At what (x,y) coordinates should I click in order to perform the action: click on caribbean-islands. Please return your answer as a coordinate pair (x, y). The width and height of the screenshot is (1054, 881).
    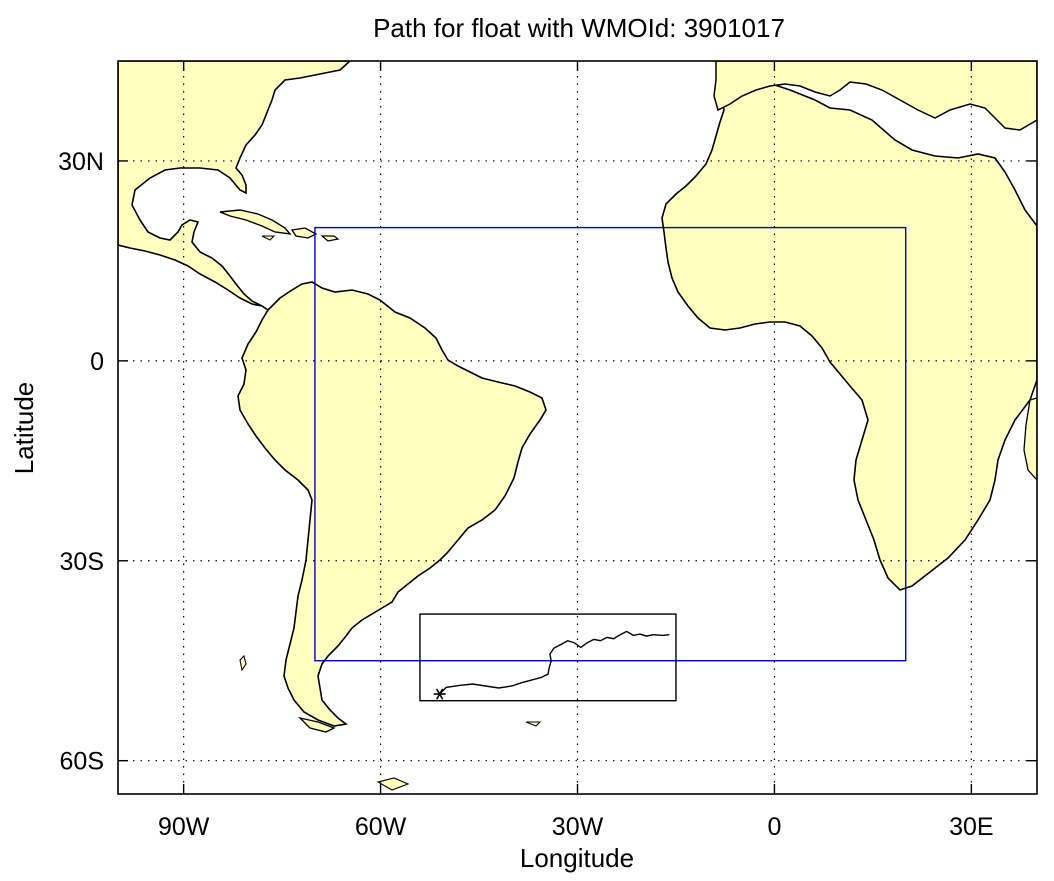
    Looking at the image, I should click on (255, 222).